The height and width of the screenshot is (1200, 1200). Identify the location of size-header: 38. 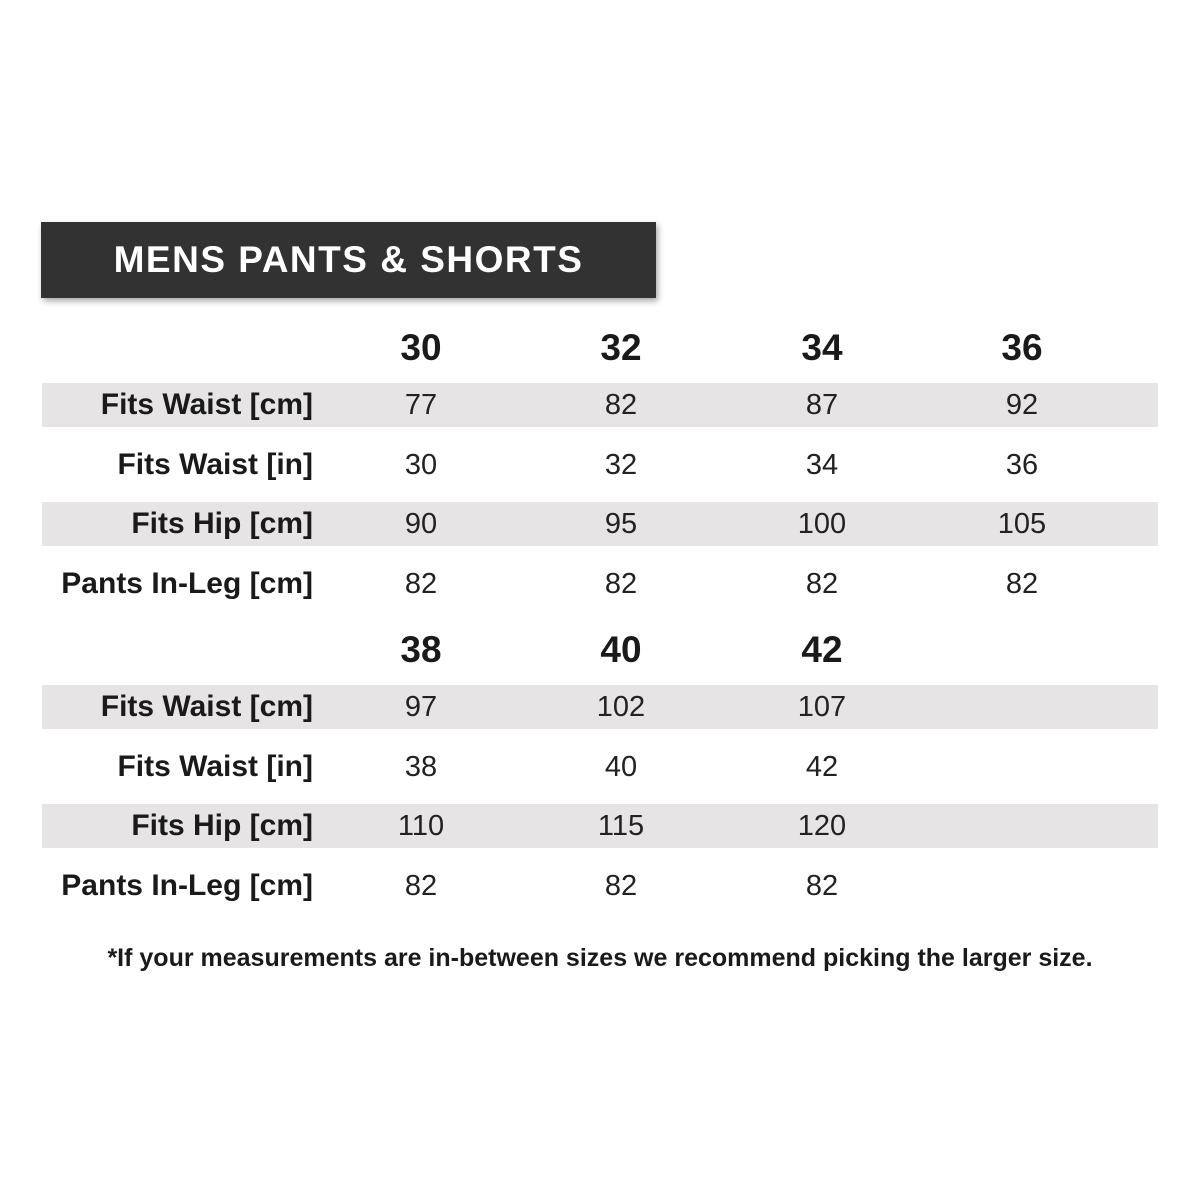
(421, 649).